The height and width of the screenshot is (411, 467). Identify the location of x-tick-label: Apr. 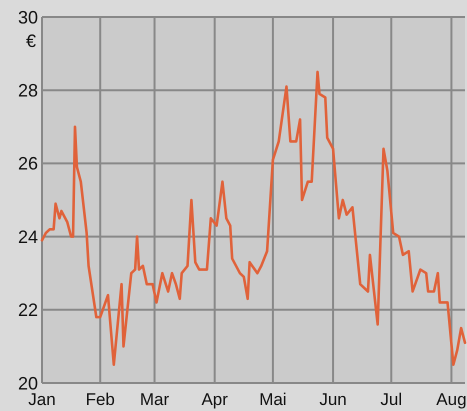
(214, 399).